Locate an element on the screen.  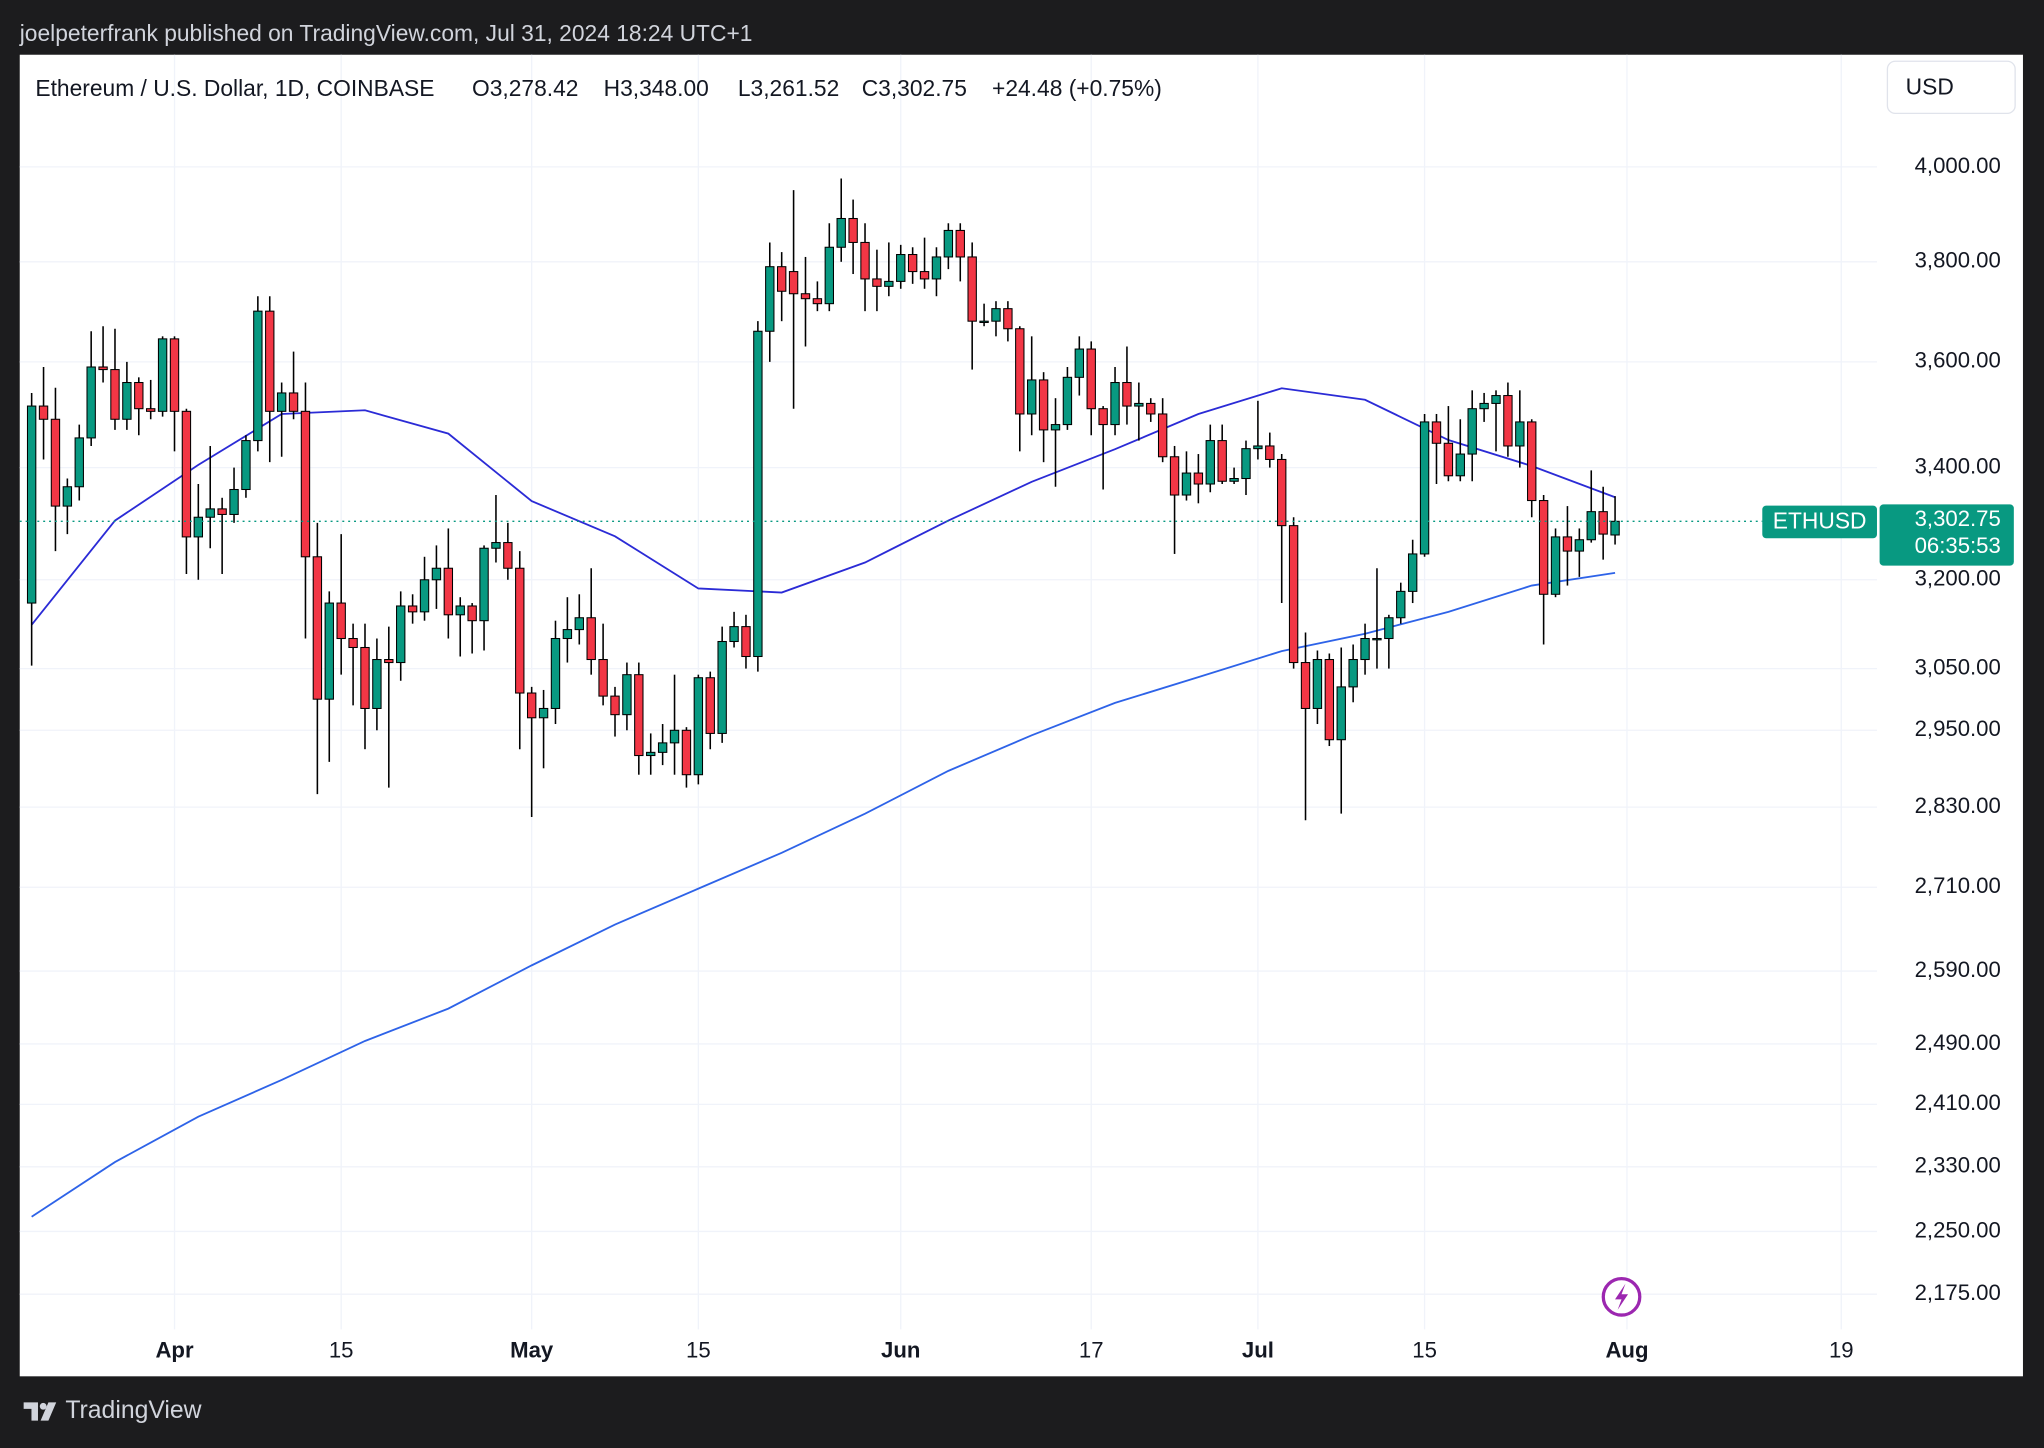
currency-button is located at coordinates (1951, 87).